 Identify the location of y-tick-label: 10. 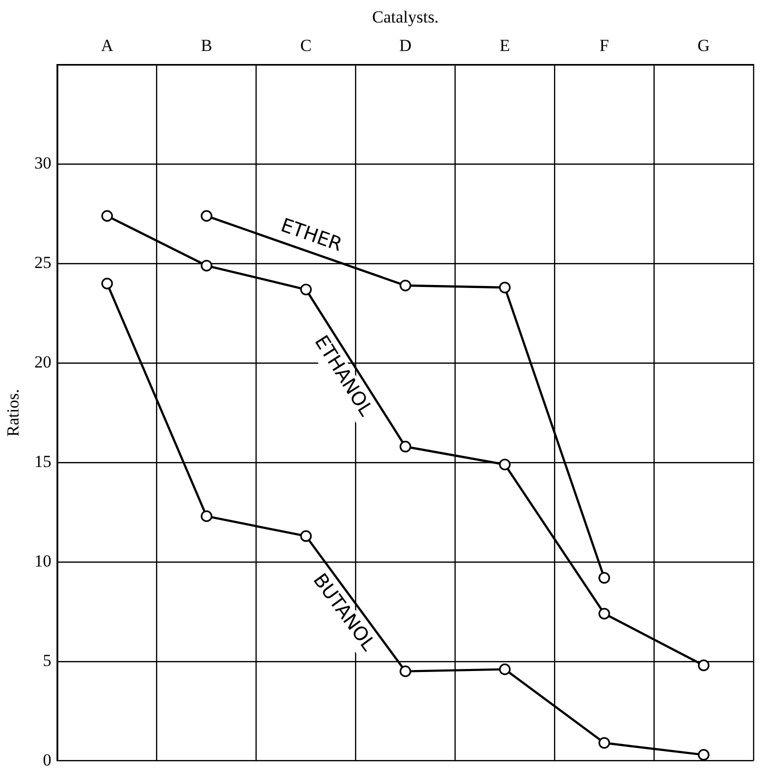
(43, 560).